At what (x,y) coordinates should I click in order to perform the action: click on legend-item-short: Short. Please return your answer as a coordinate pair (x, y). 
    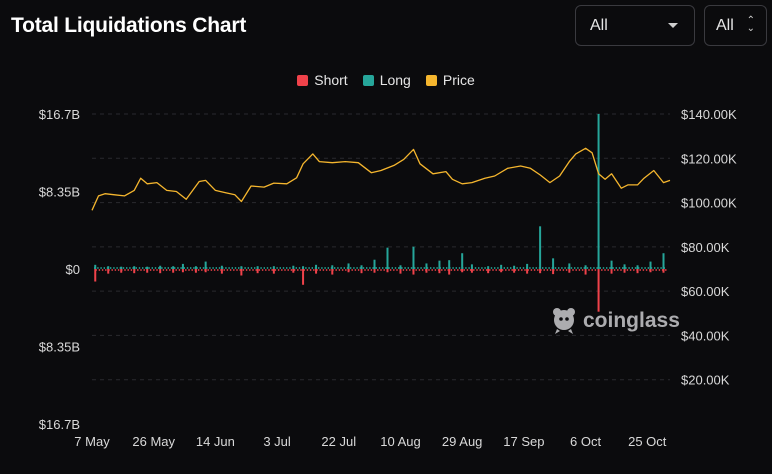
    Looking at the image, I should click on (322, 80).